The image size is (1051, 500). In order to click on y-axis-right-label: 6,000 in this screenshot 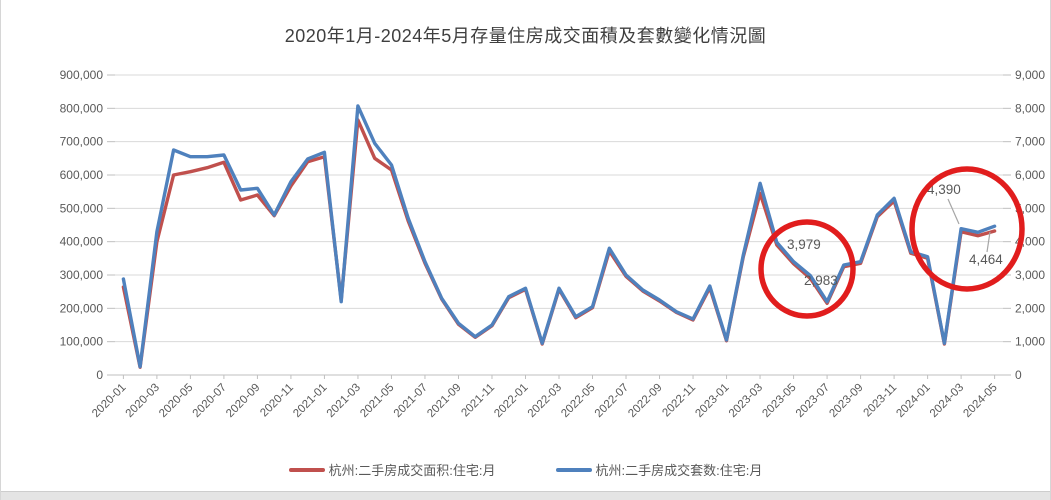, I will do `click(1030, 175)`.